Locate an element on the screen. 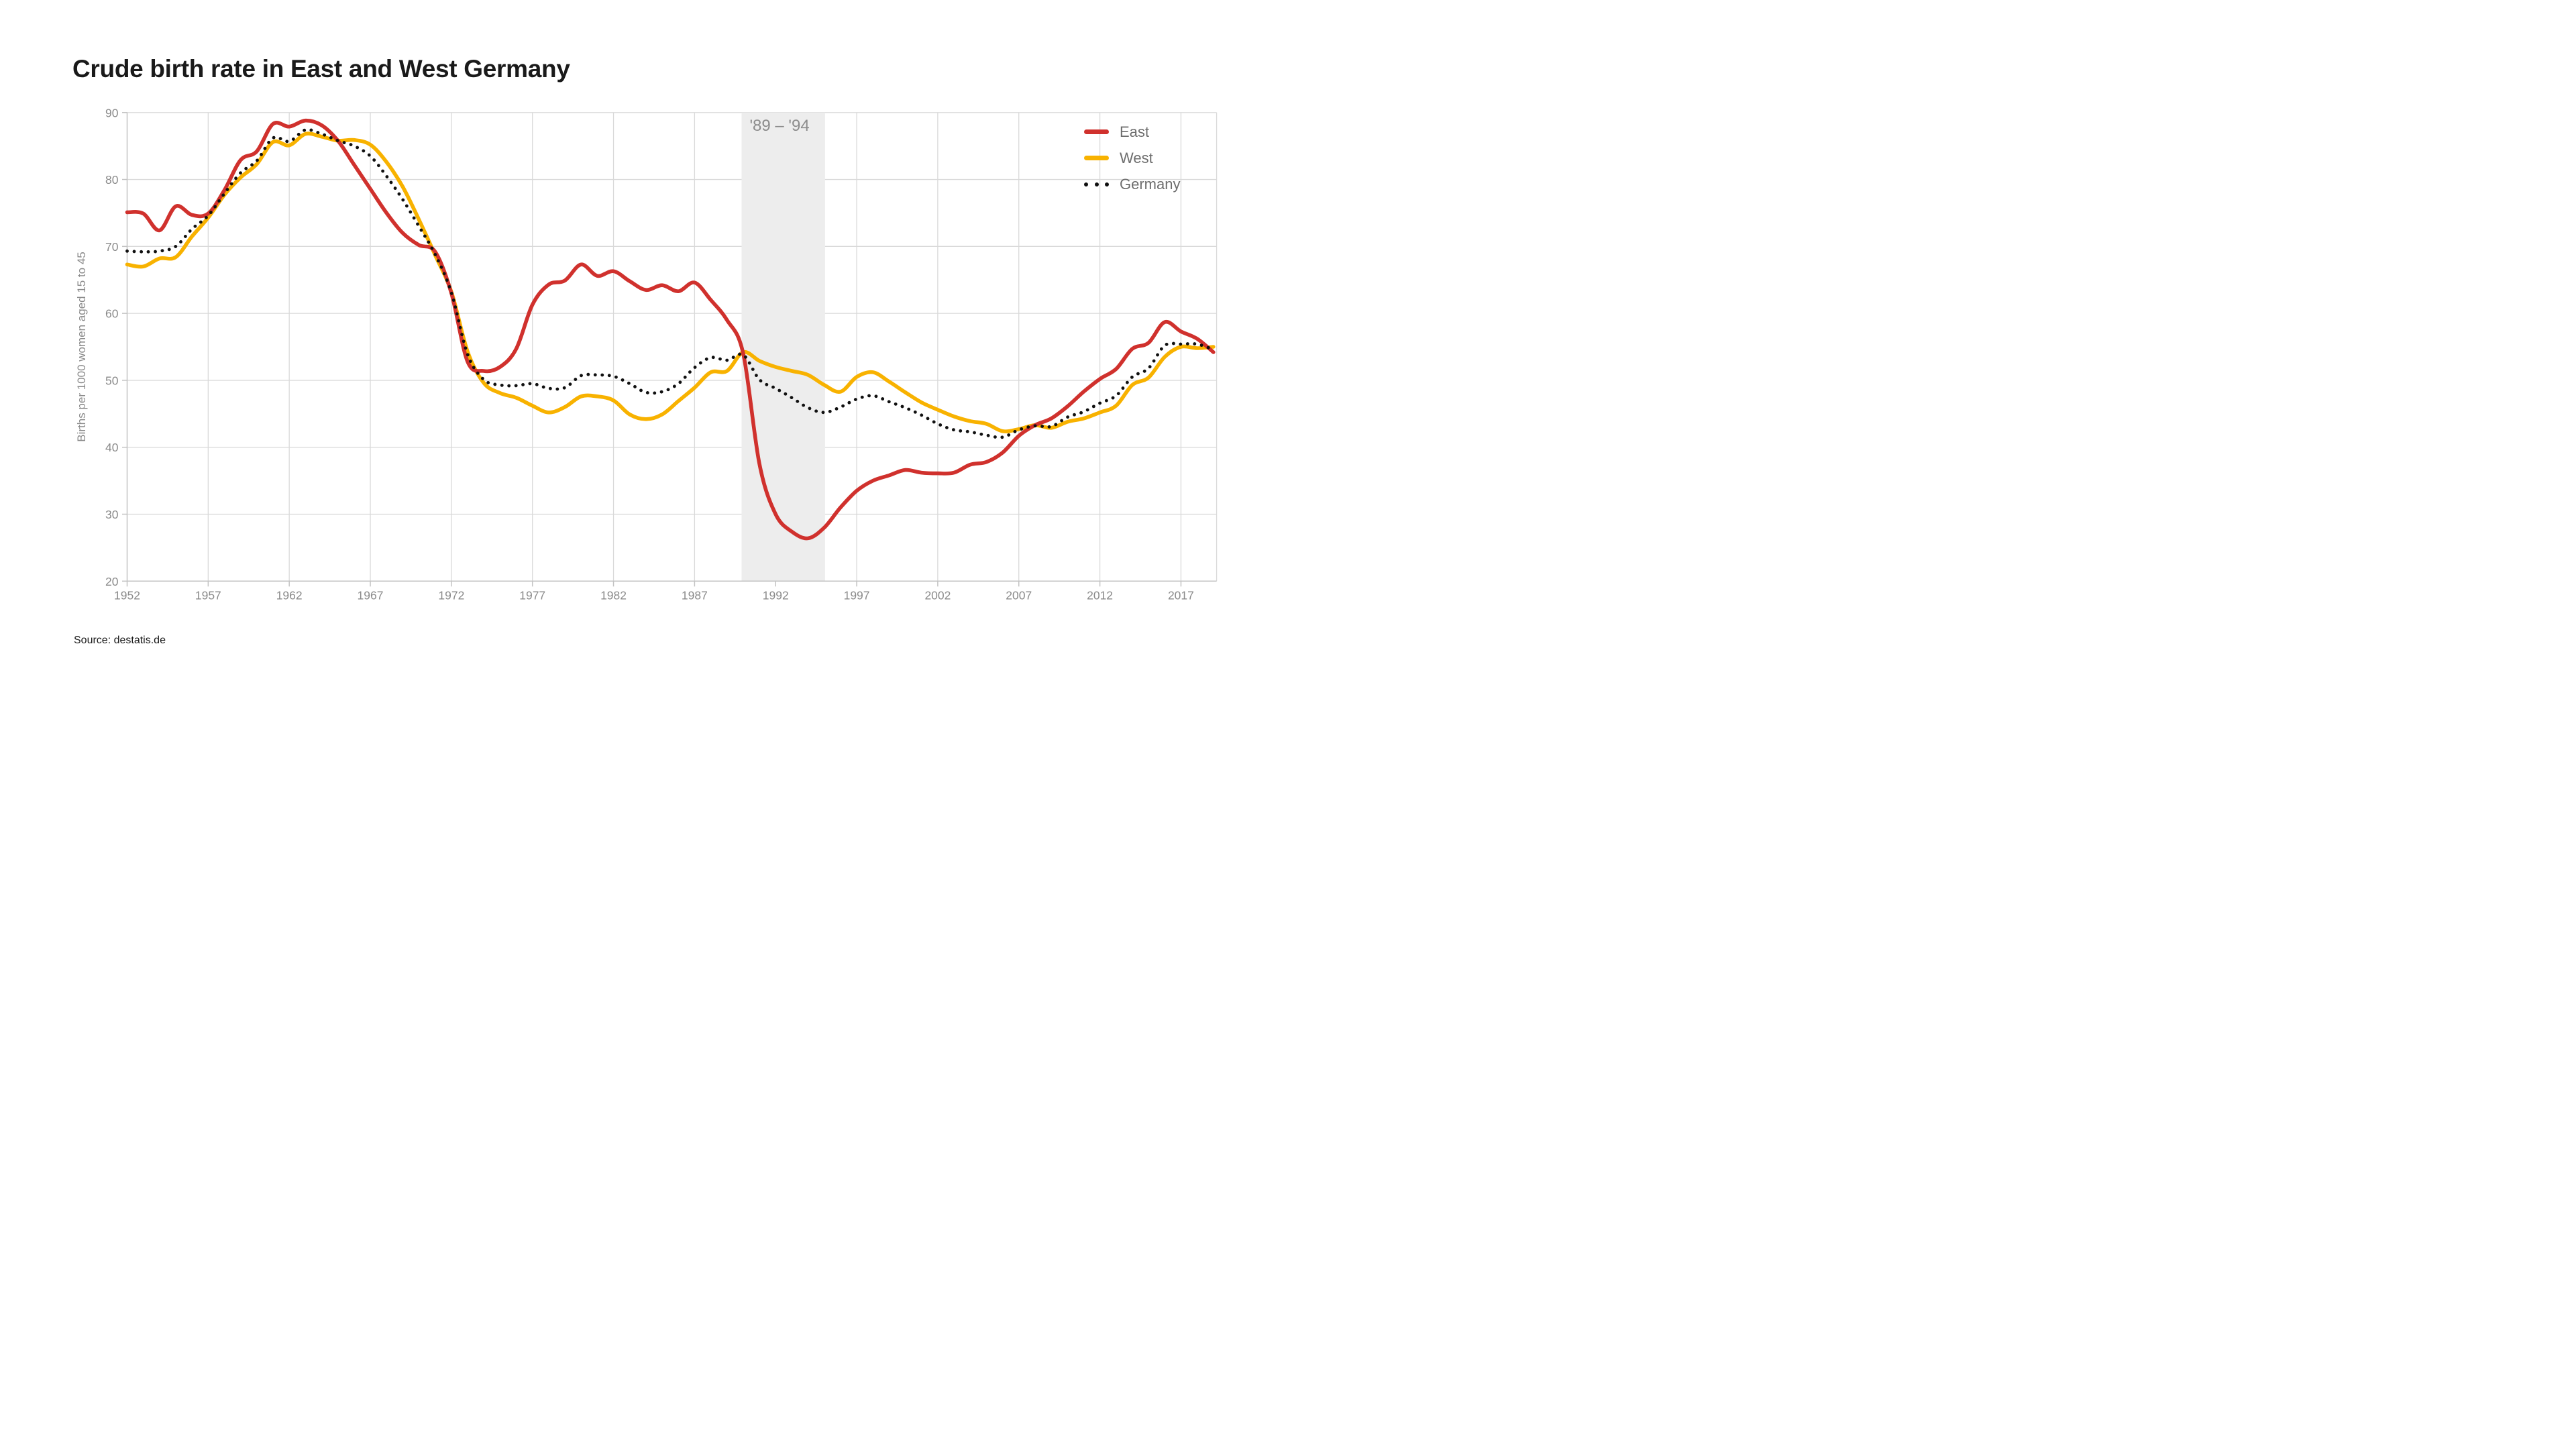  legend-item-west: West is located at coordinates (1132, 158).